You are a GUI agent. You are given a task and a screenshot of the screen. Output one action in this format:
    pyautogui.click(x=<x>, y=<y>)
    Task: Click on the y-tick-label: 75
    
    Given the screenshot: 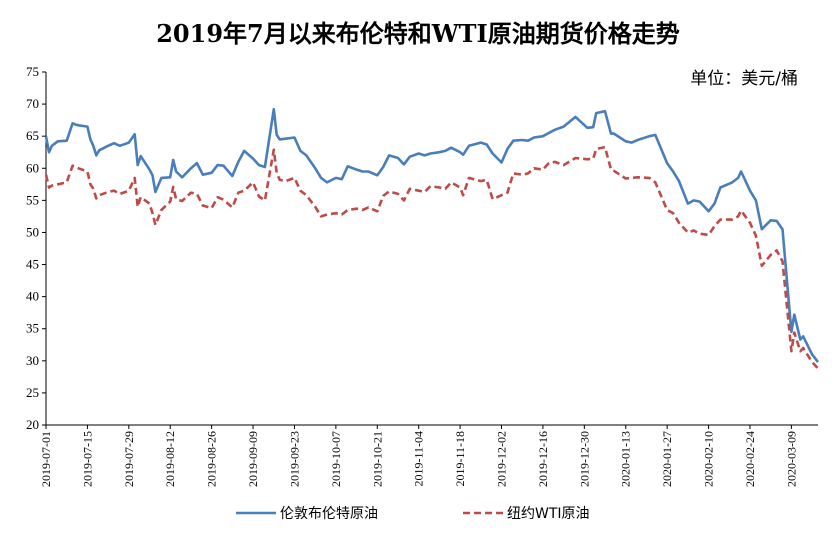 What is the action you would take?
    pyautogui.click(x=32, y=71)
    